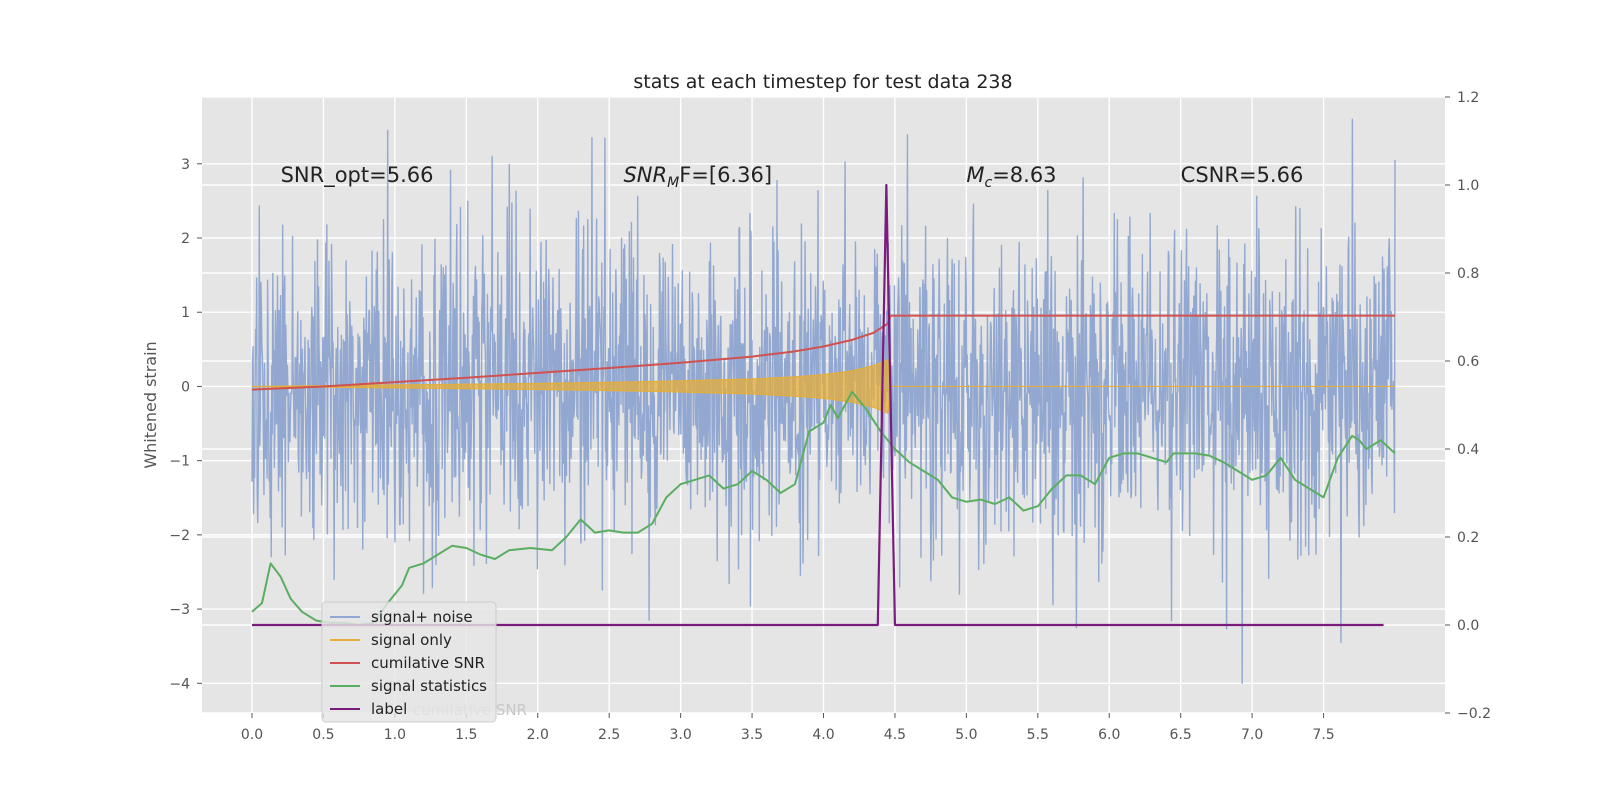  Describe the element at coordinates (1252, 735) in the screenshot. I see `x-tick-label: 7.0` at that location.